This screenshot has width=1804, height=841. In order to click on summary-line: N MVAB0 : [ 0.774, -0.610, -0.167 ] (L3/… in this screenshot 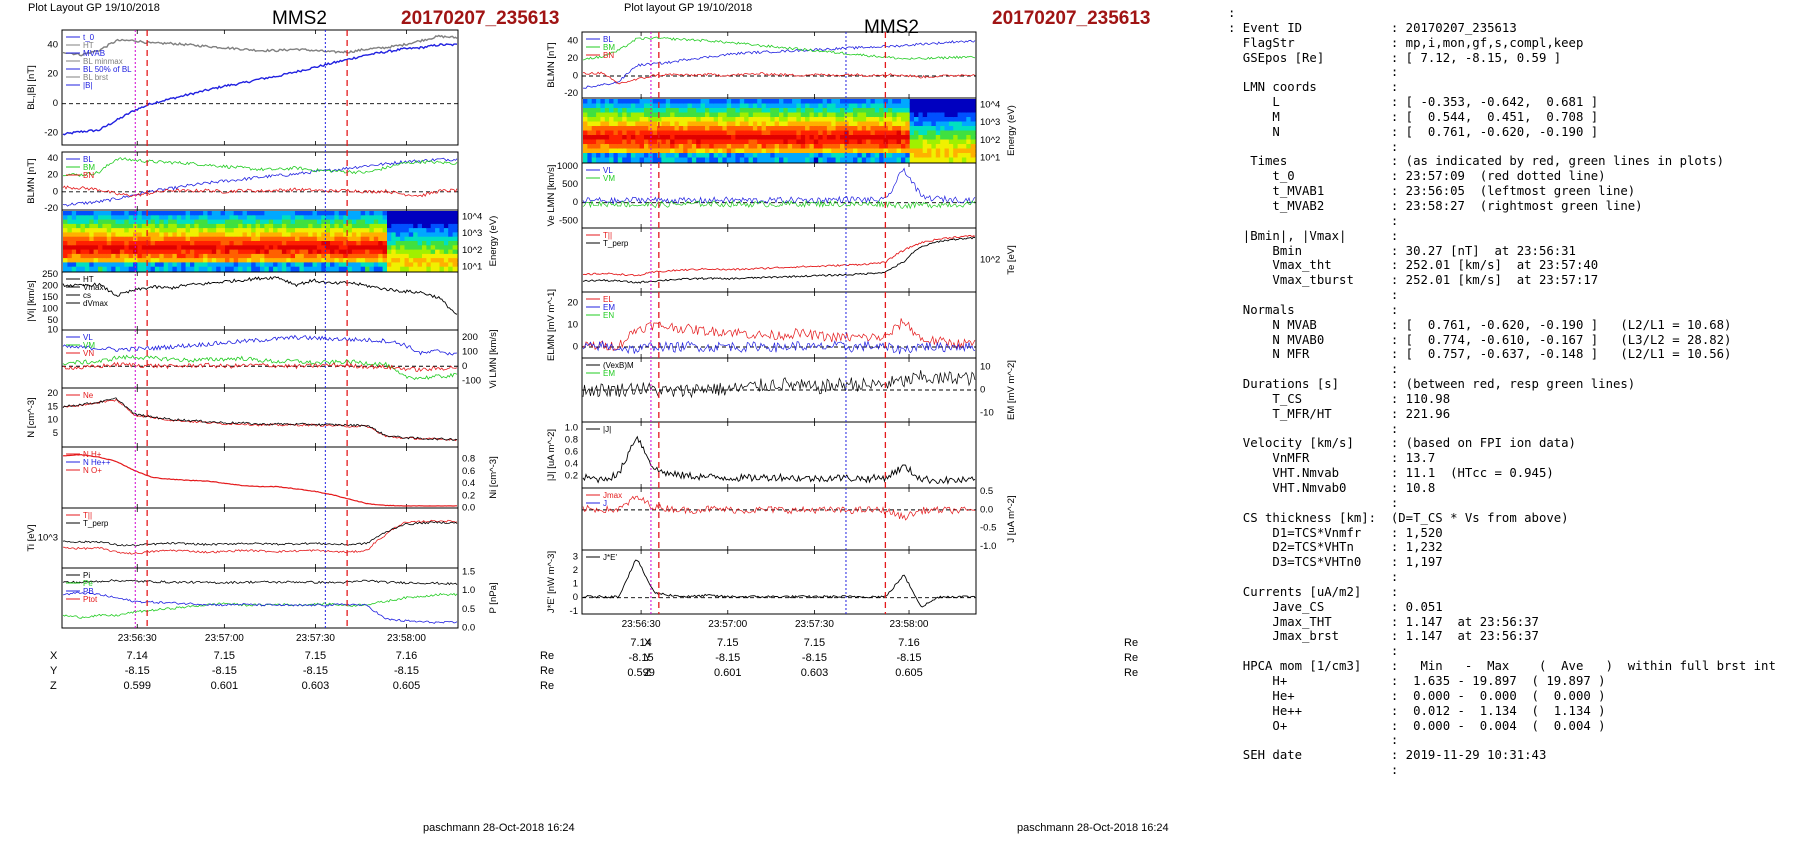, I will do `click(1480, 339)`.